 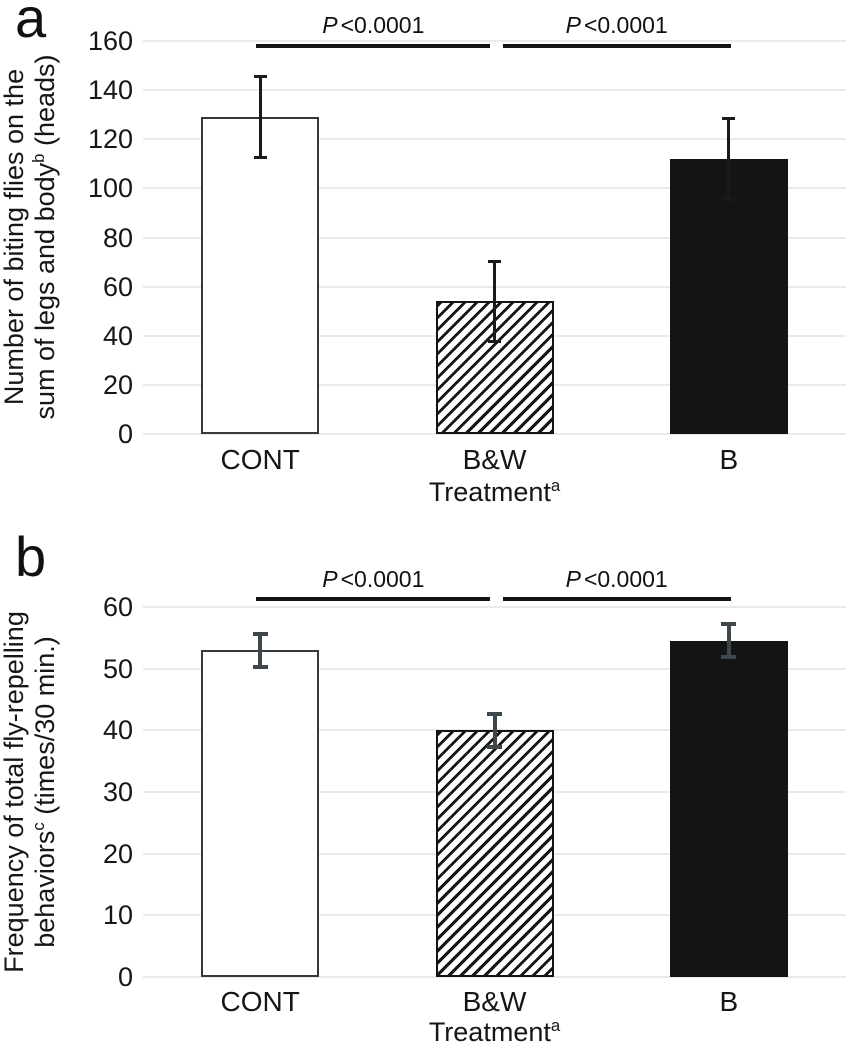 I want to click on y-tick-label: 10, so click(x=117, y=915).